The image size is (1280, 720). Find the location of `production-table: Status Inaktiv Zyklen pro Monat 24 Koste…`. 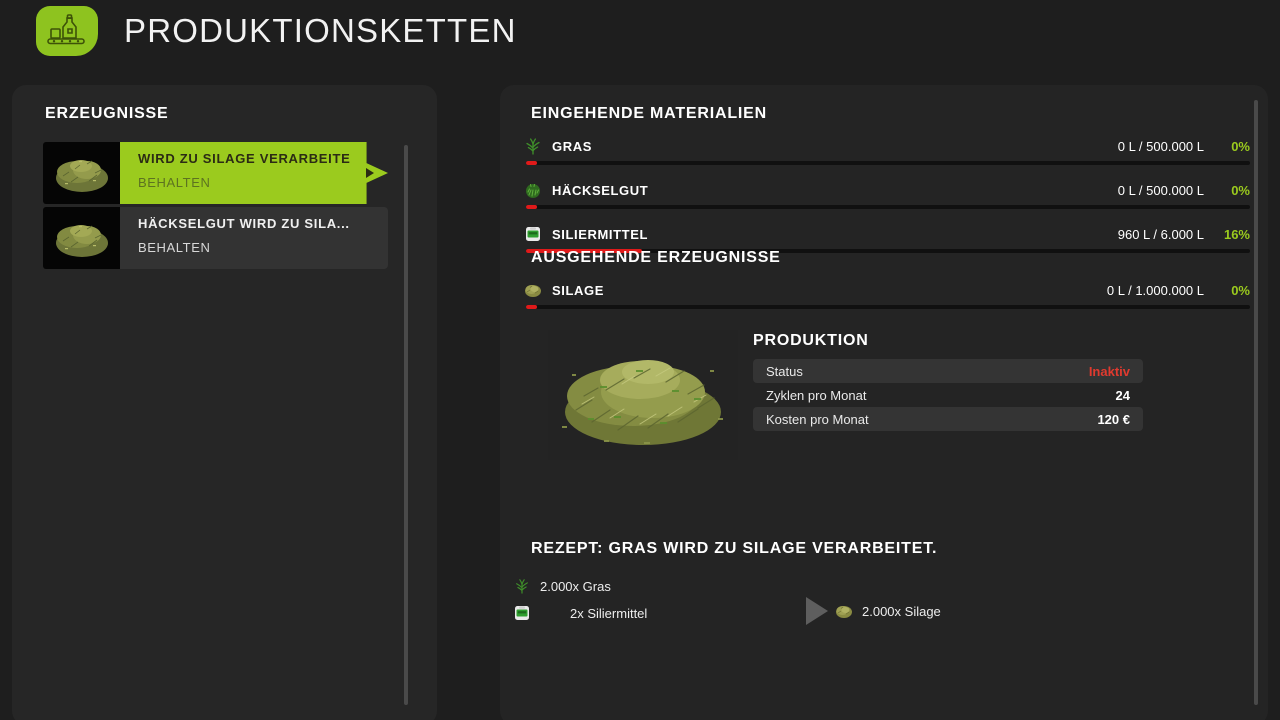

production-table: Status Inaktiv Zyklen pro Monat 24 Koste… is located at coordinates (948, 395).